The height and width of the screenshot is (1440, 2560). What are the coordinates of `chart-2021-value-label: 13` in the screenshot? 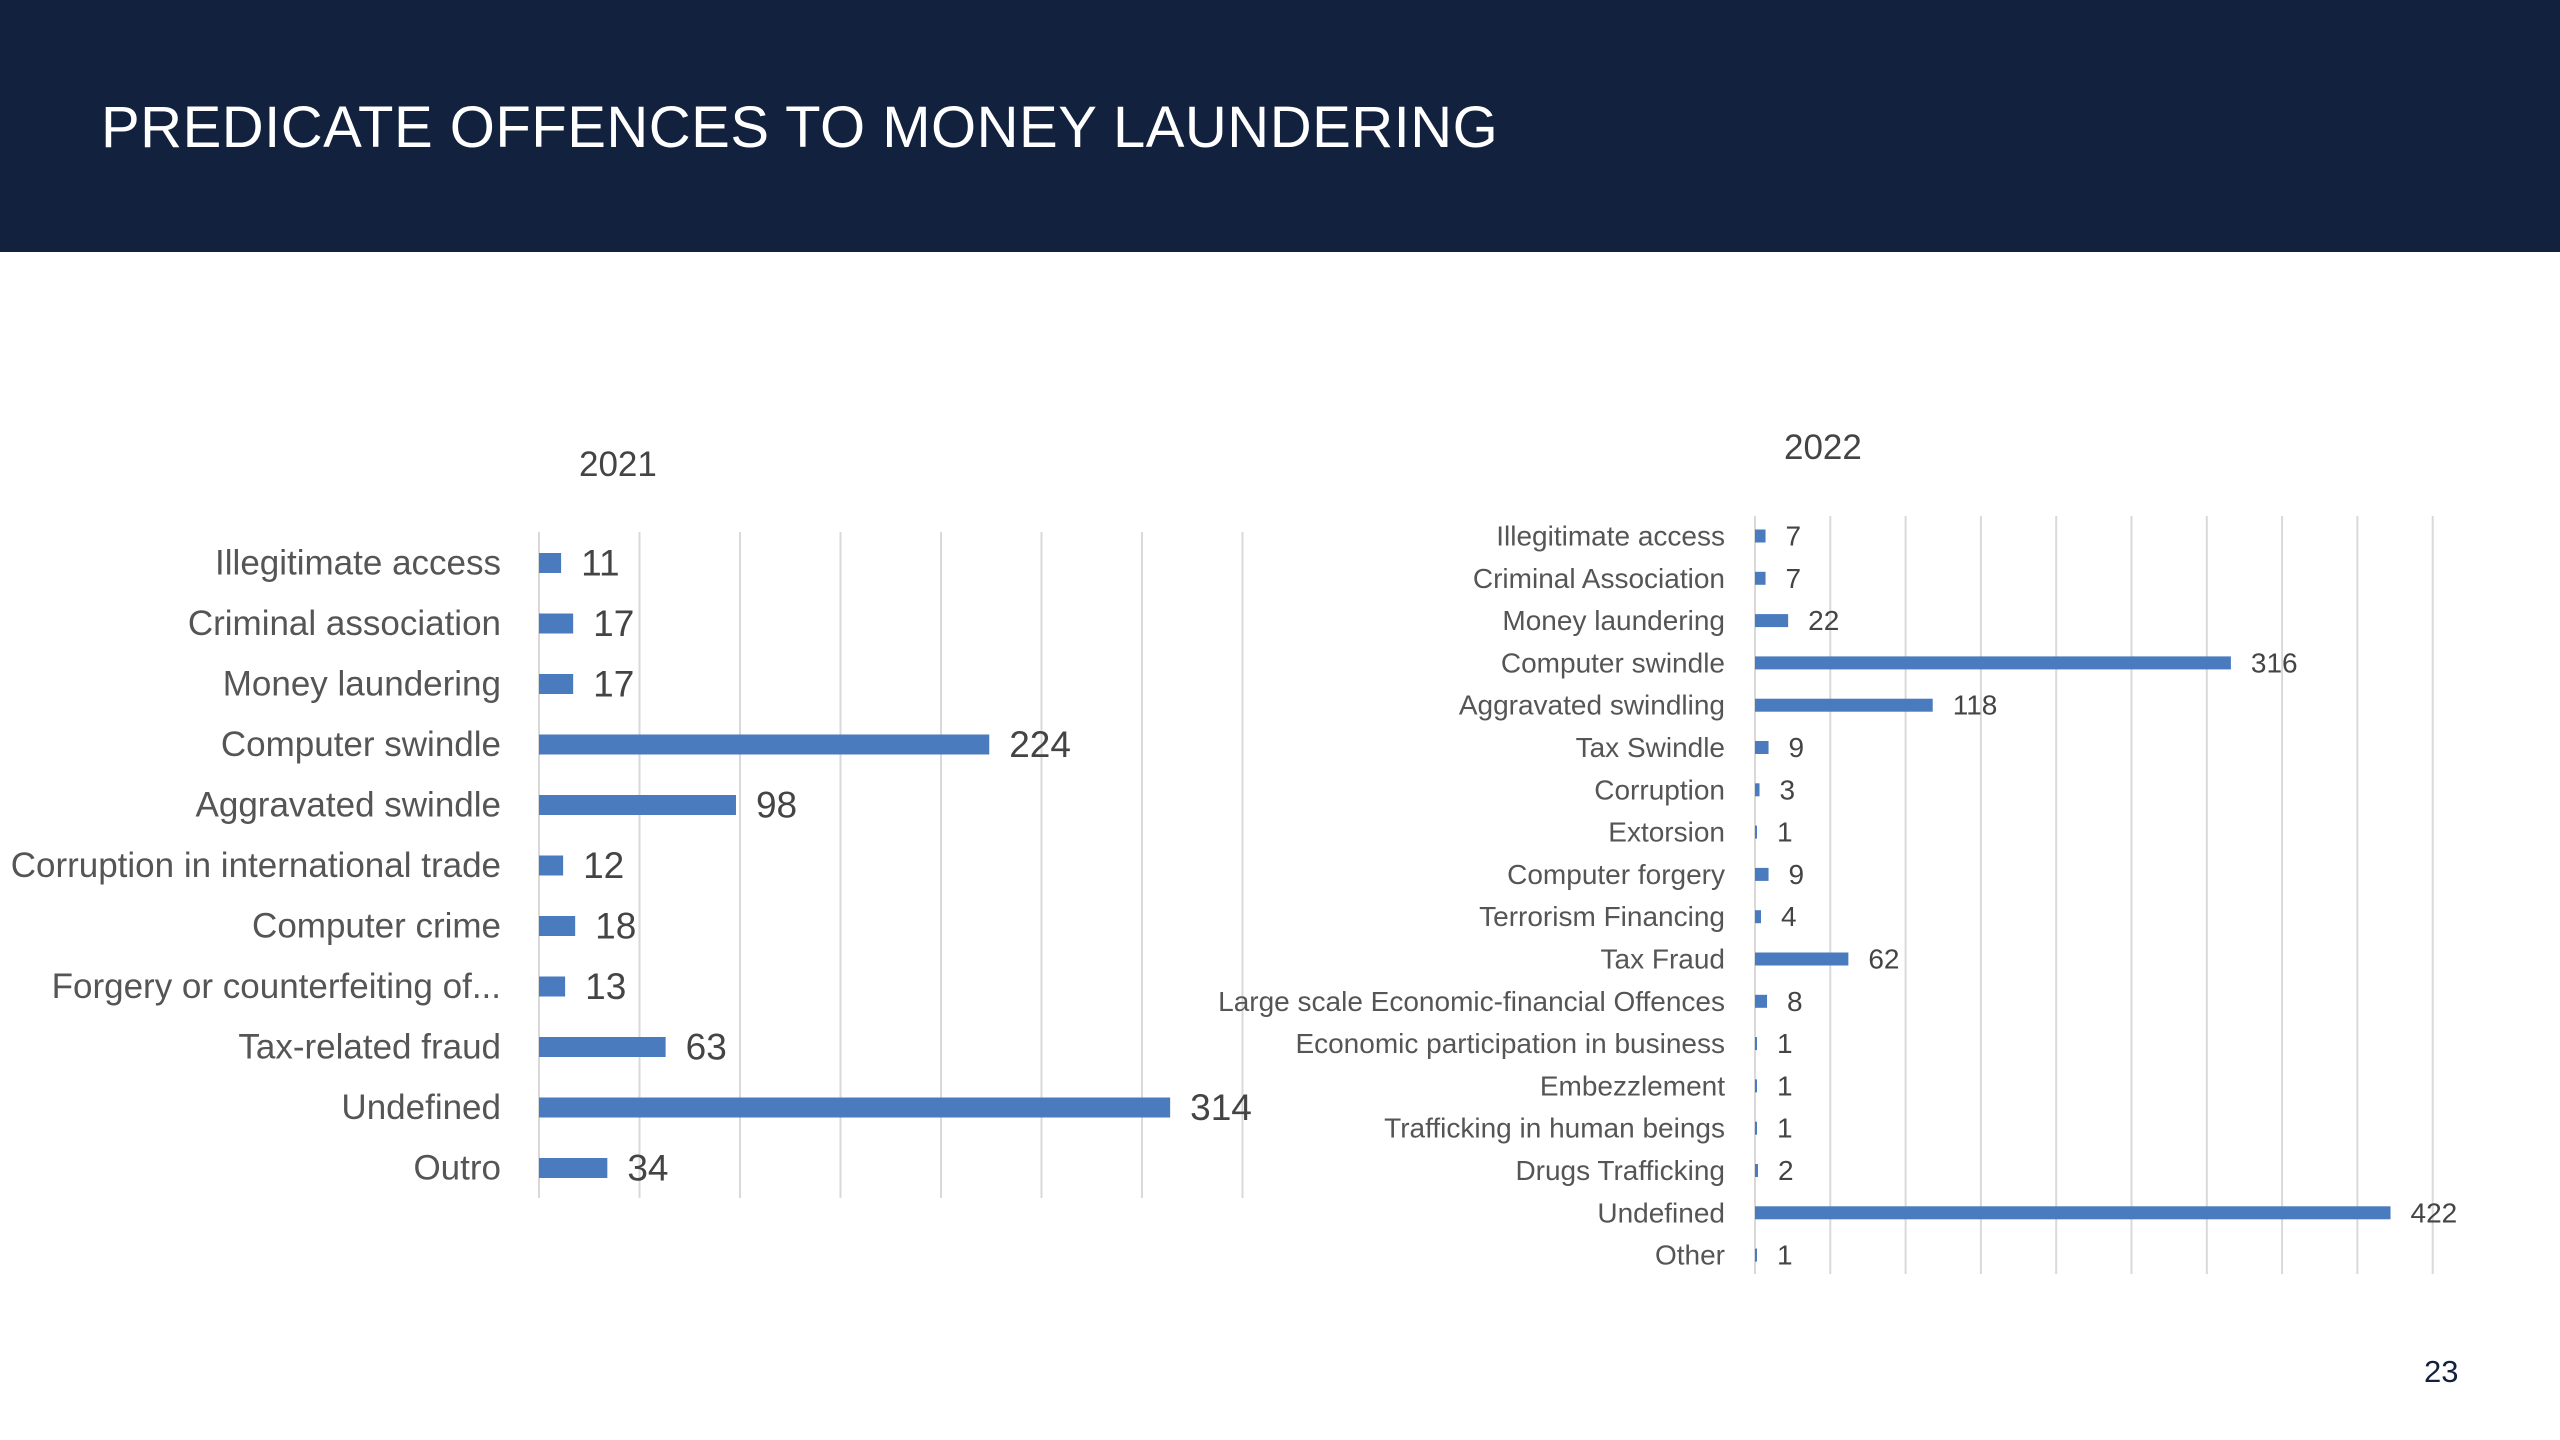 It's located at (605, 986).